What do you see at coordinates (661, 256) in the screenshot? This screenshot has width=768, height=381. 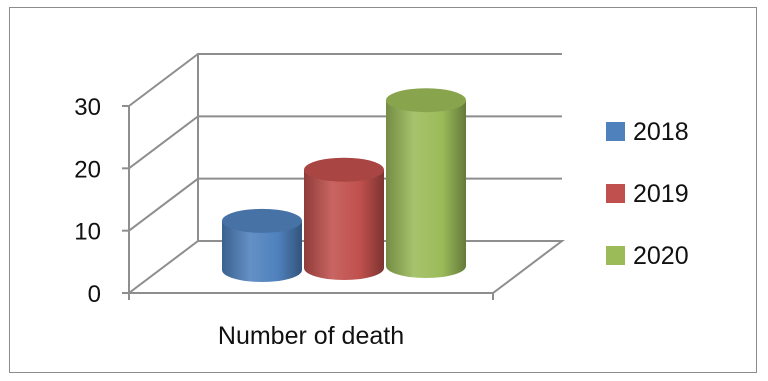 I see `legend-label: 2020` at bounding box center [661, 256].